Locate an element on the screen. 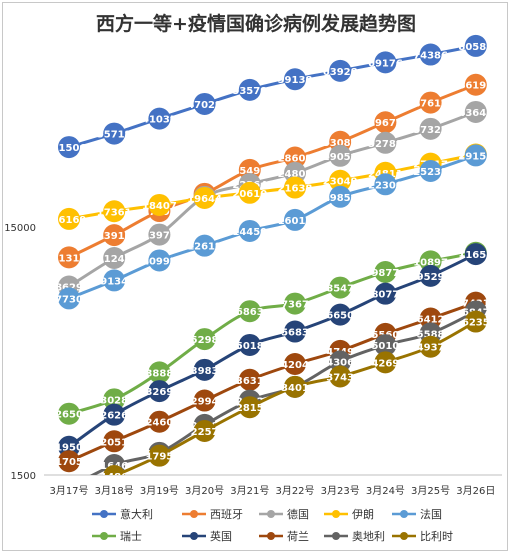  data-label: 47021 is located at coordinates (204, 105).